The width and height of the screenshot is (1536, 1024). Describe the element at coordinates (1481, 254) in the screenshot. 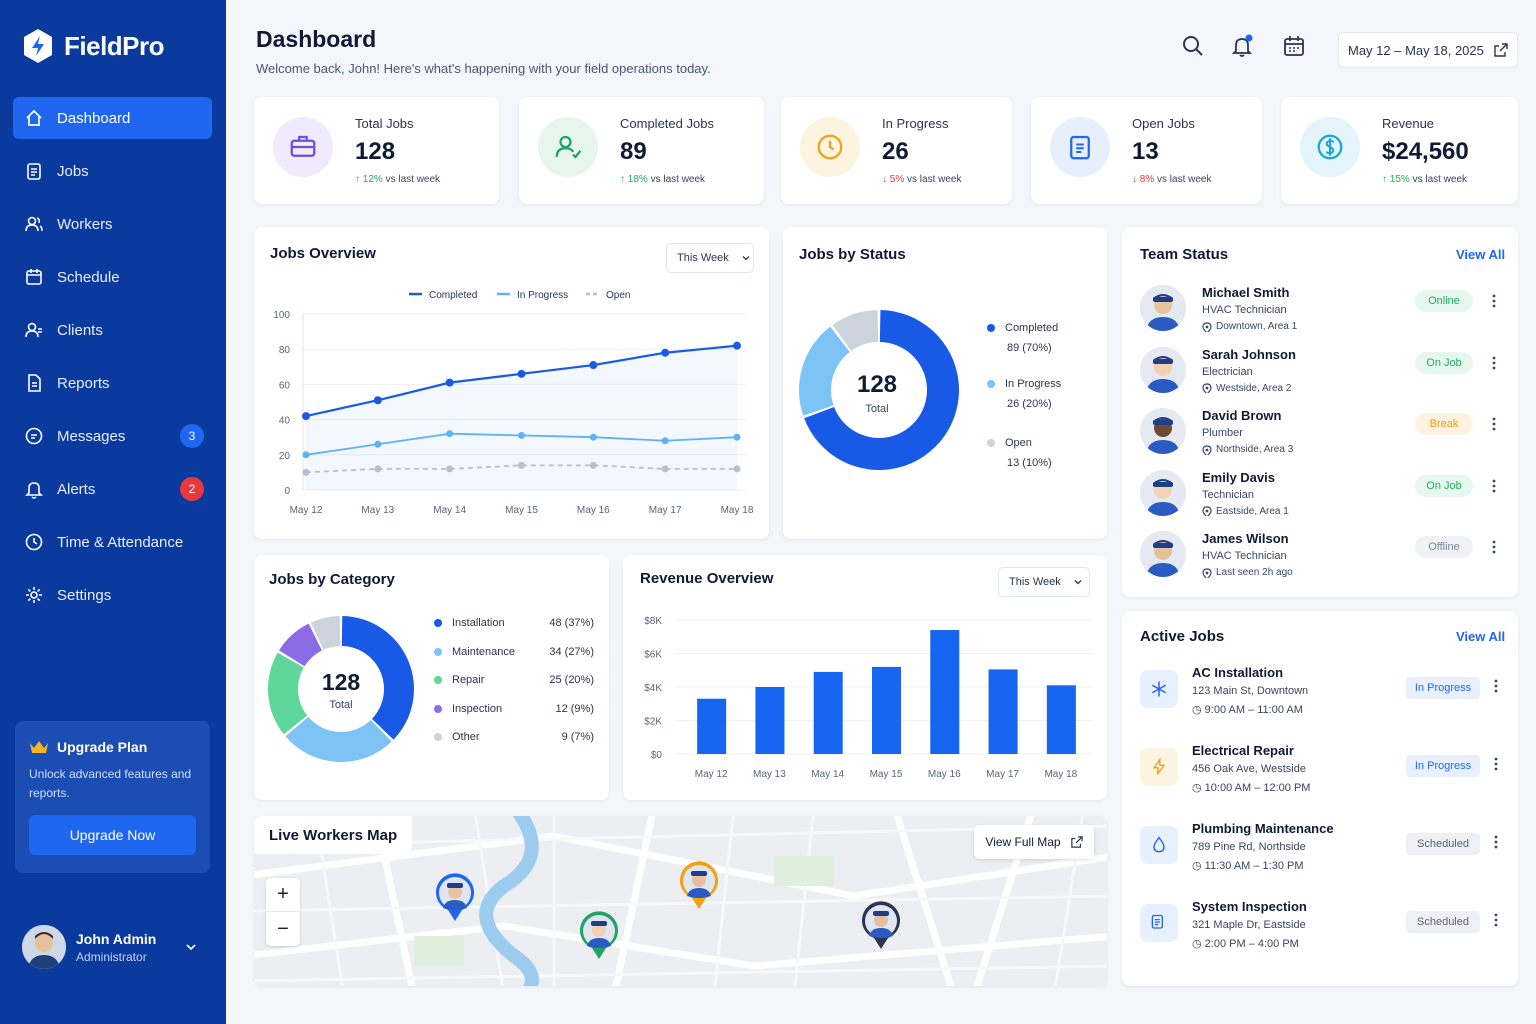

I see `team-view-all-link: View All` at that location.